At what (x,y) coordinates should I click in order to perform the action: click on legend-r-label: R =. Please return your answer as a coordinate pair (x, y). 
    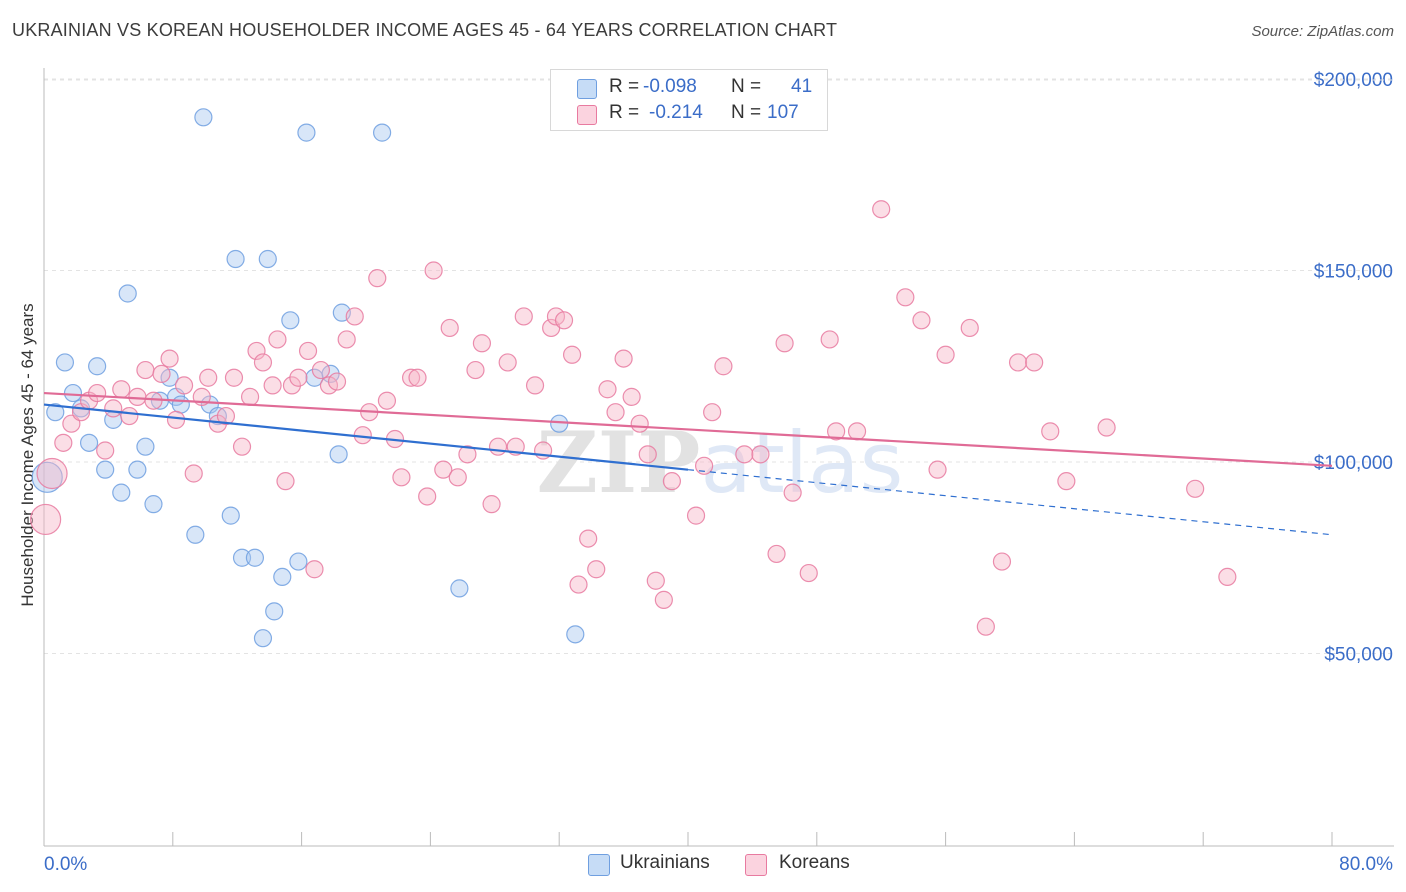
    Looking at the image, I should click on (624, 112).